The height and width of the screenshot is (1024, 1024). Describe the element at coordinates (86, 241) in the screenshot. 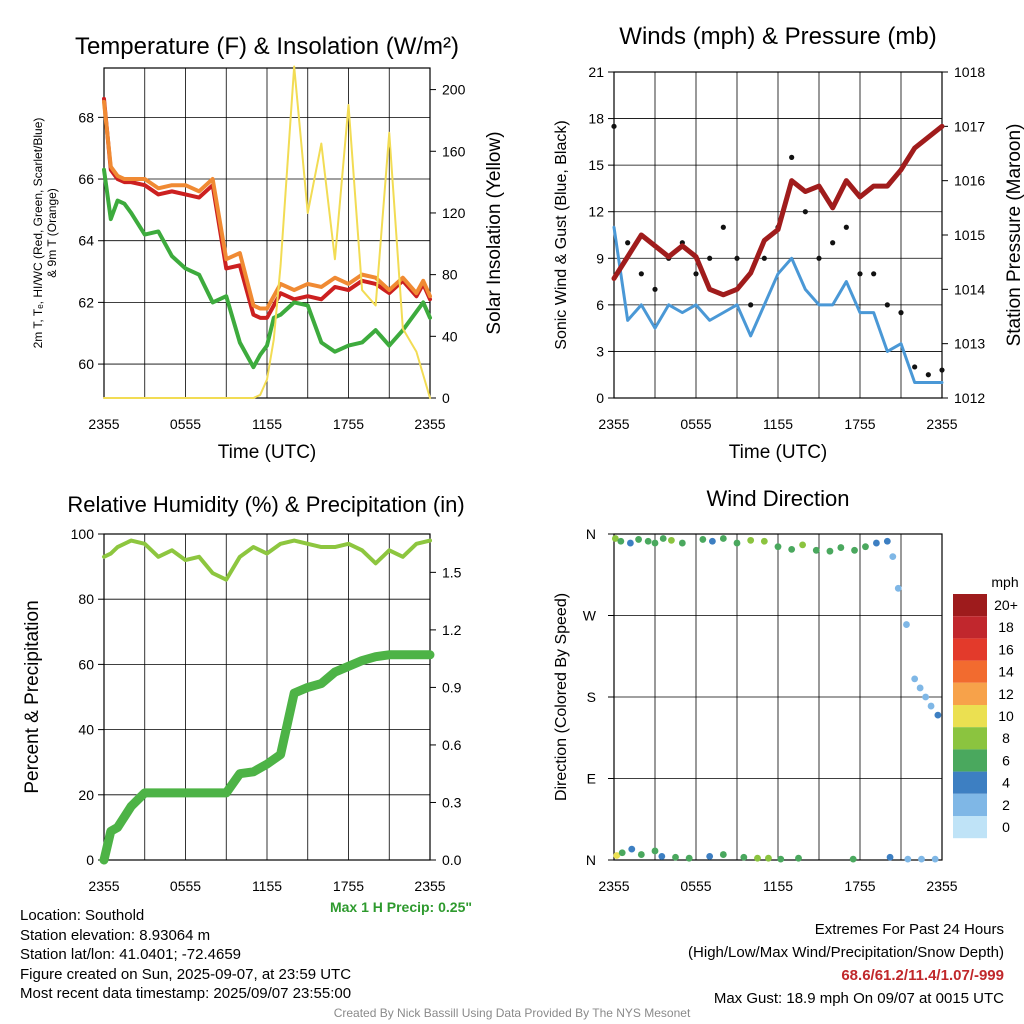

I see `temp-ytick: 64` at that location.